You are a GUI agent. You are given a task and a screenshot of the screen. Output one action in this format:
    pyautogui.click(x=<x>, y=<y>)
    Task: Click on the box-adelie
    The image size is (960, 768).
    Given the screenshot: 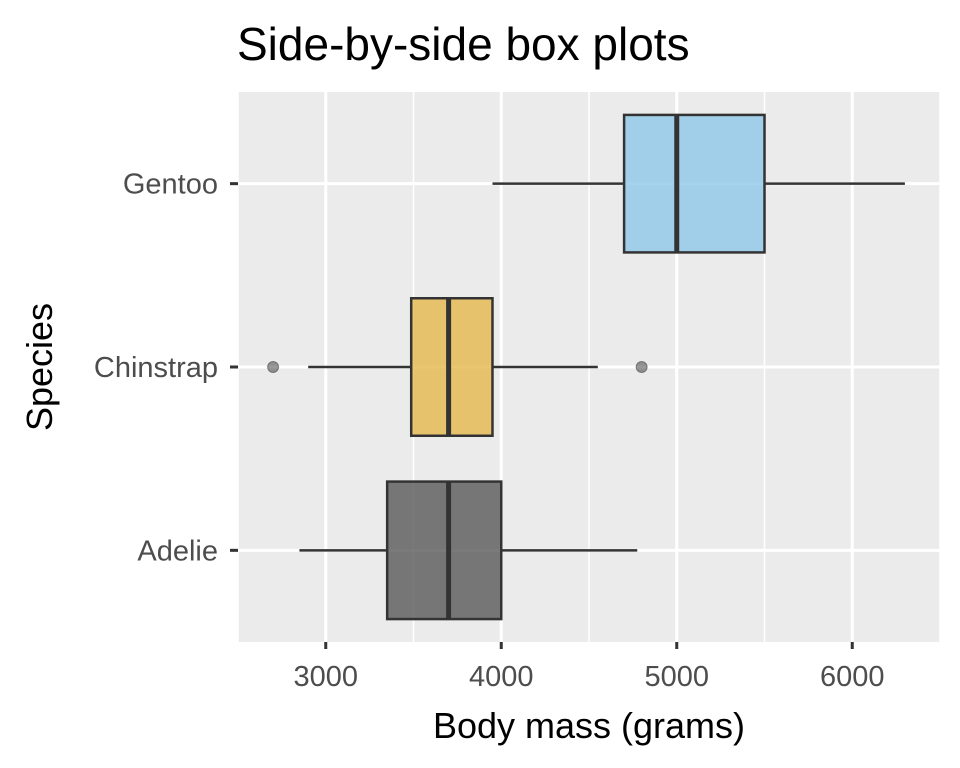 What is the action you would take?
    pyautogui.click(x=468, y=550)
    